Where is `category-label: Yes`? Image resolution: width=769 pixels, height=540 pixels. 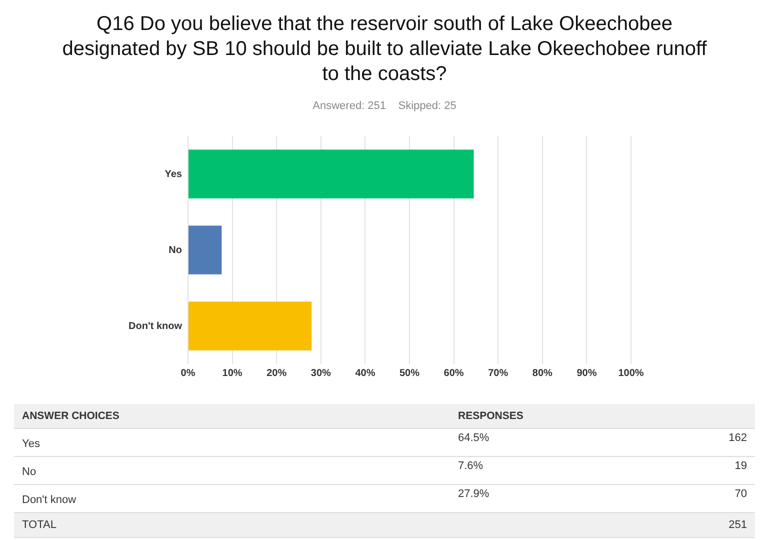
category-label: Yes is located at coordinates (232, 442).